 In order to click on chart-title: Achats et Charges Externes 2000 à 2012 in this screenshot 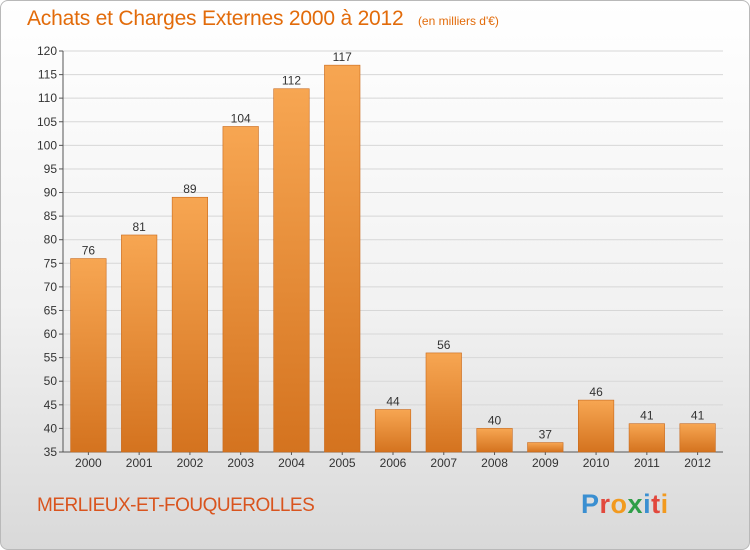, I will do `click(215, 18)`.